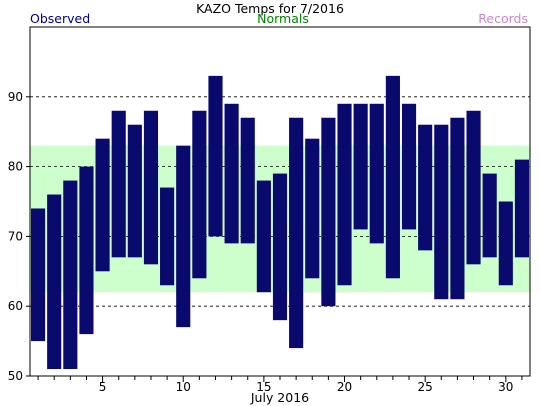  What do you see at coordinates (503, 18) in the screenshot?
I see `legend-records: Records` at bounding box center [503, 18].